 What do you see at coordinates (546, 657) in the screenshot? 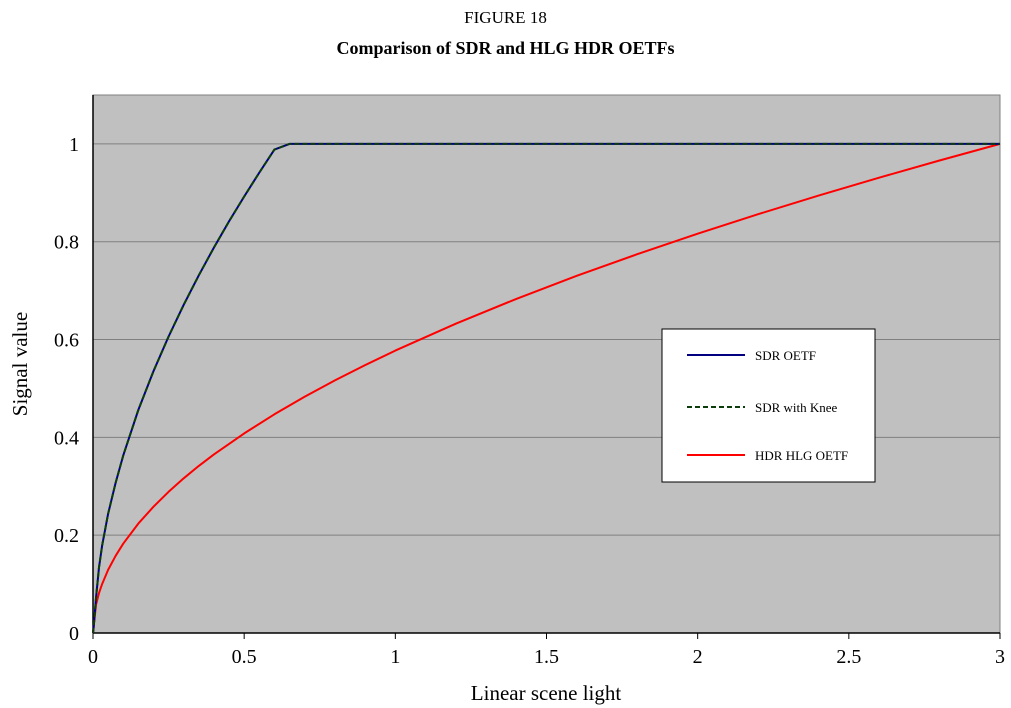
I see `x-tick-label: 1.5` at bounding box center [546, 657].